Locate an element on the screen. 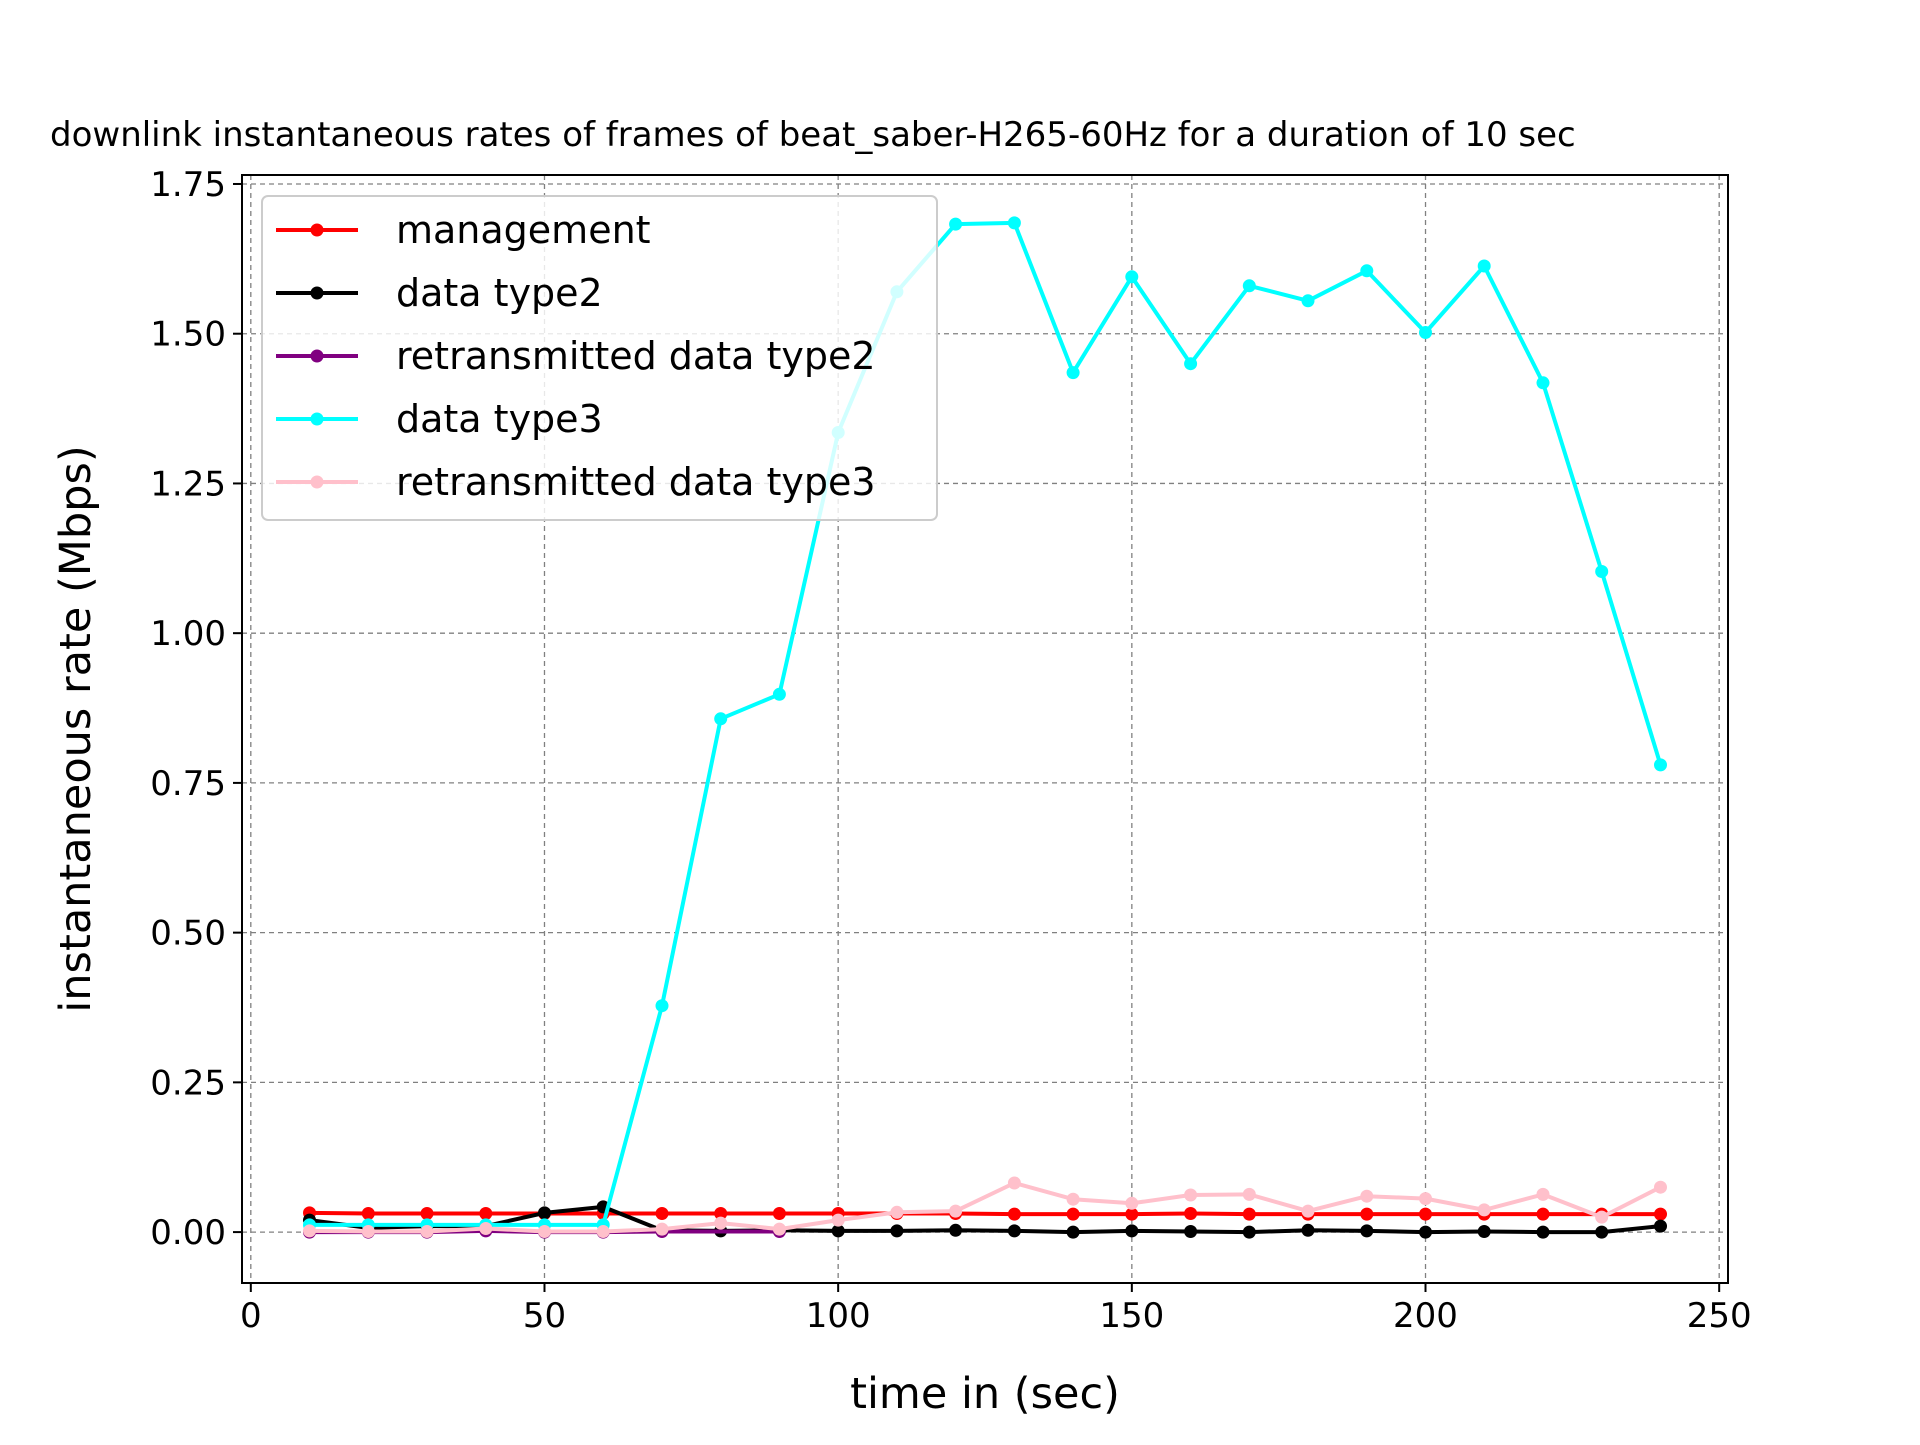 The height and width of the screenshot is (1445, 1920). legend-item: retransmitted data type2 is located at coordinates (576, 356).